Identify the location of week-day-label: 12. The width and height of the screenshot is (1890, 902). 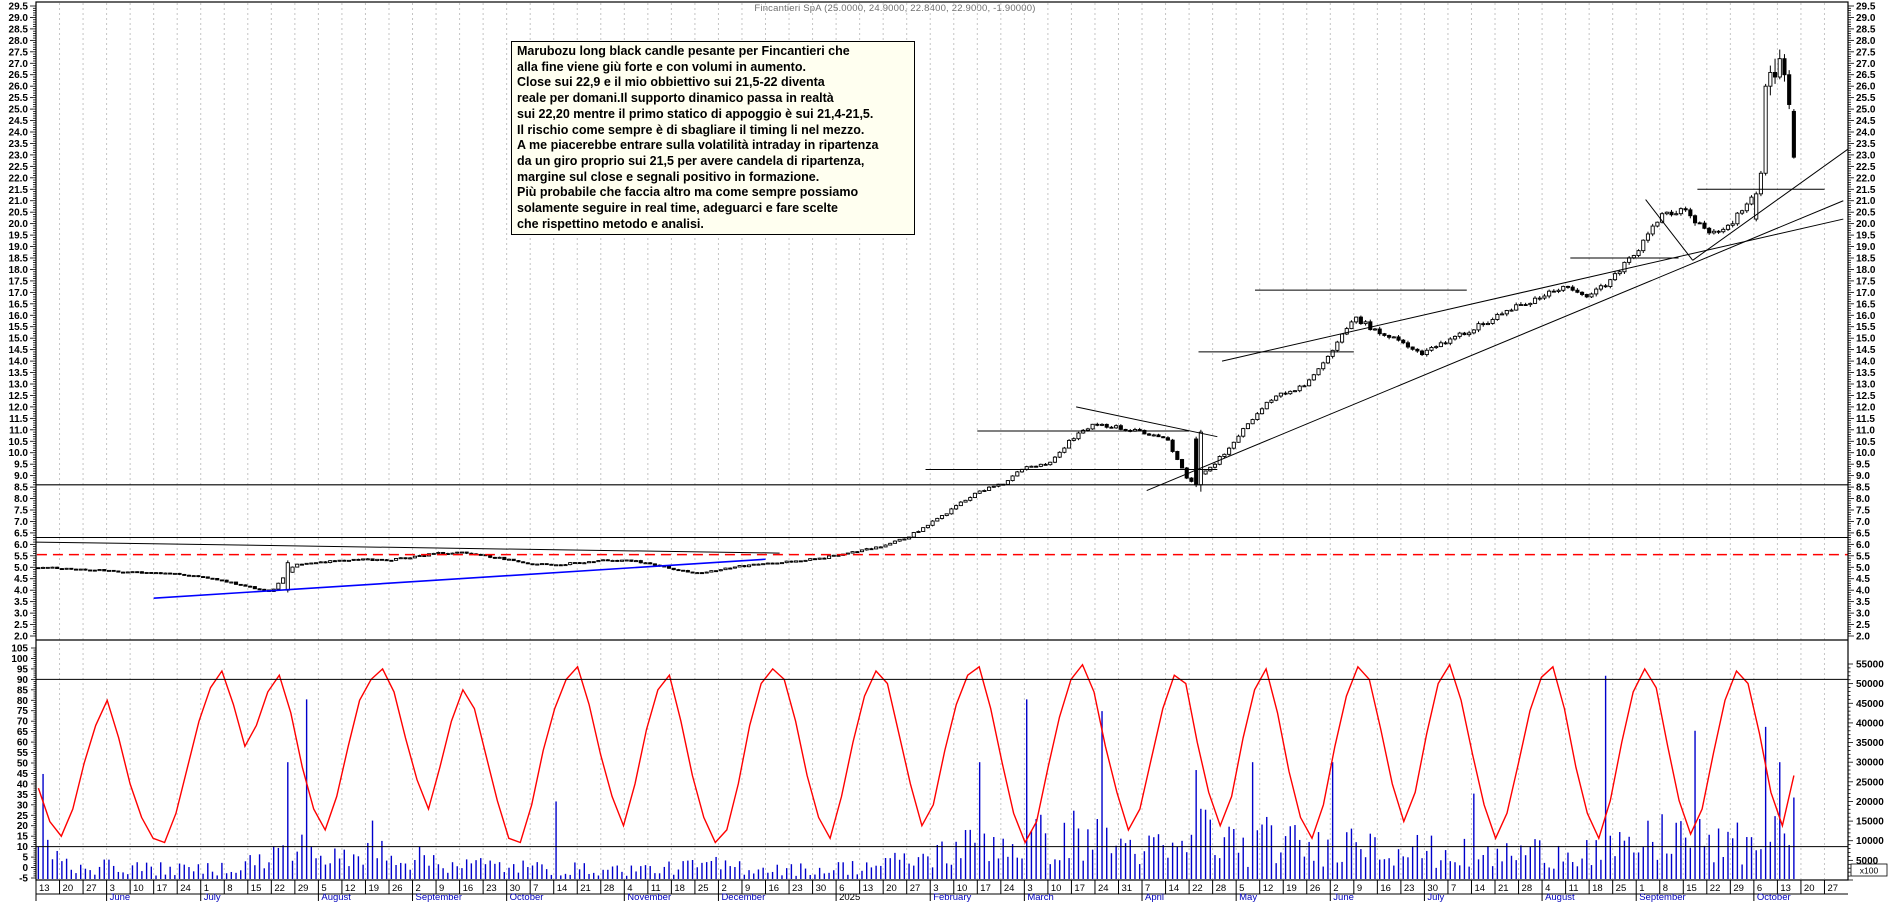
(1268, 888).